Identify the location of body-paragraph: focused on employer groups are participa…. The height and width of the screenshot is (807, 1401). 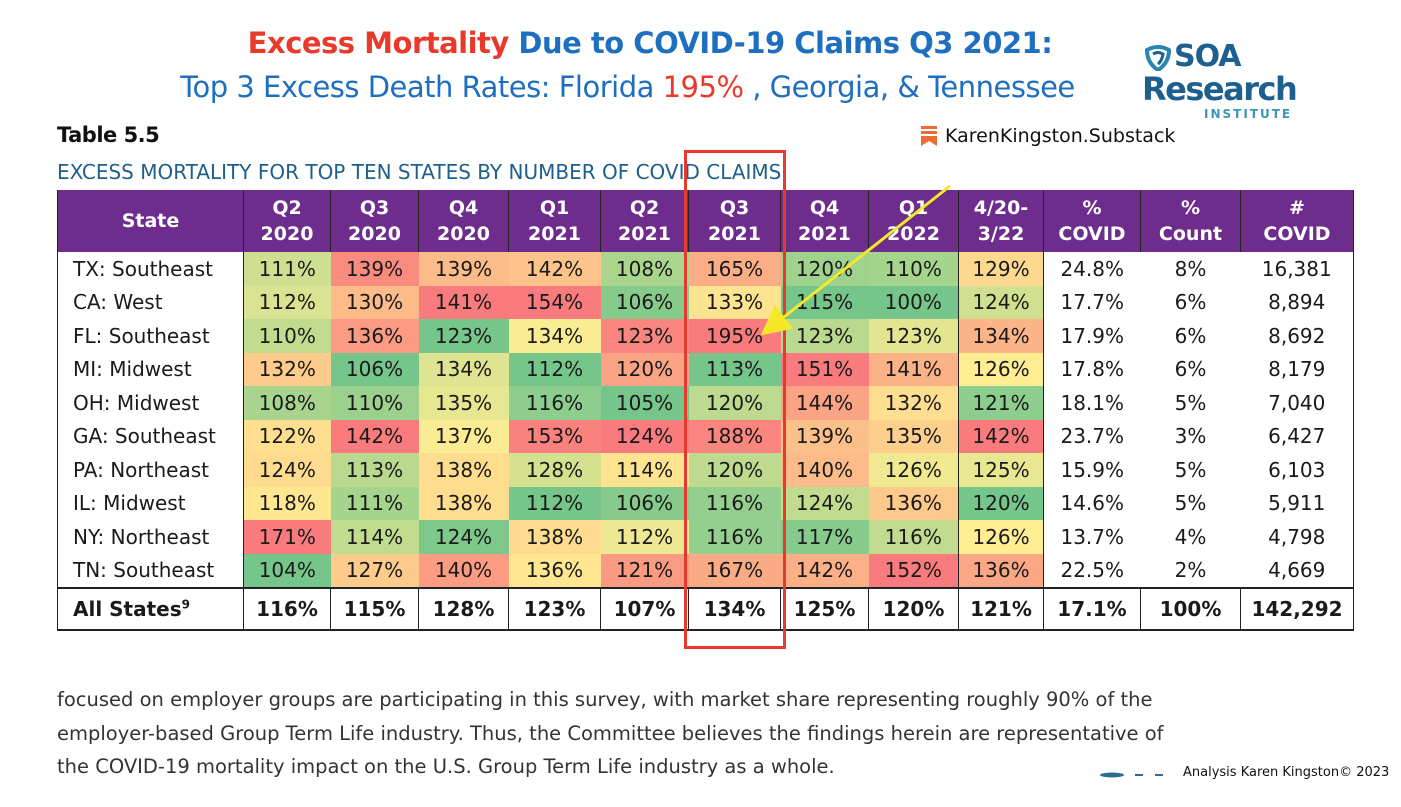
(687, 733).